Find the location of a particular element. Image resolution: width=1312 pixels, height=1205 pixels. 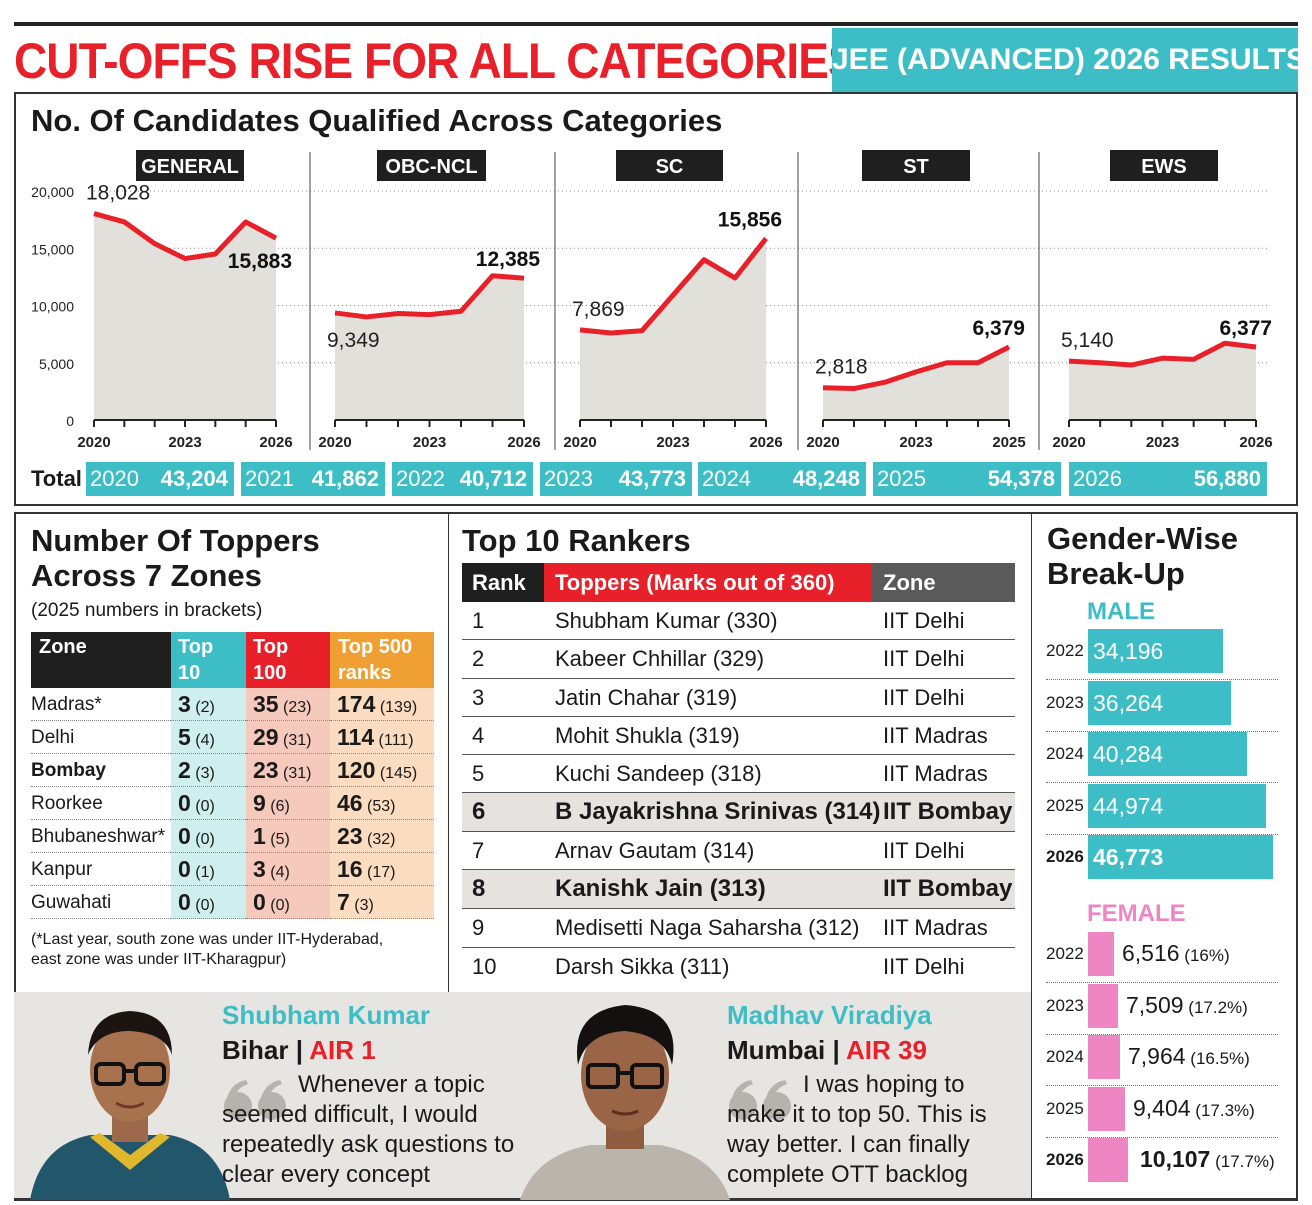

zone-label: Guwahati is located at coordinates (71, 902).